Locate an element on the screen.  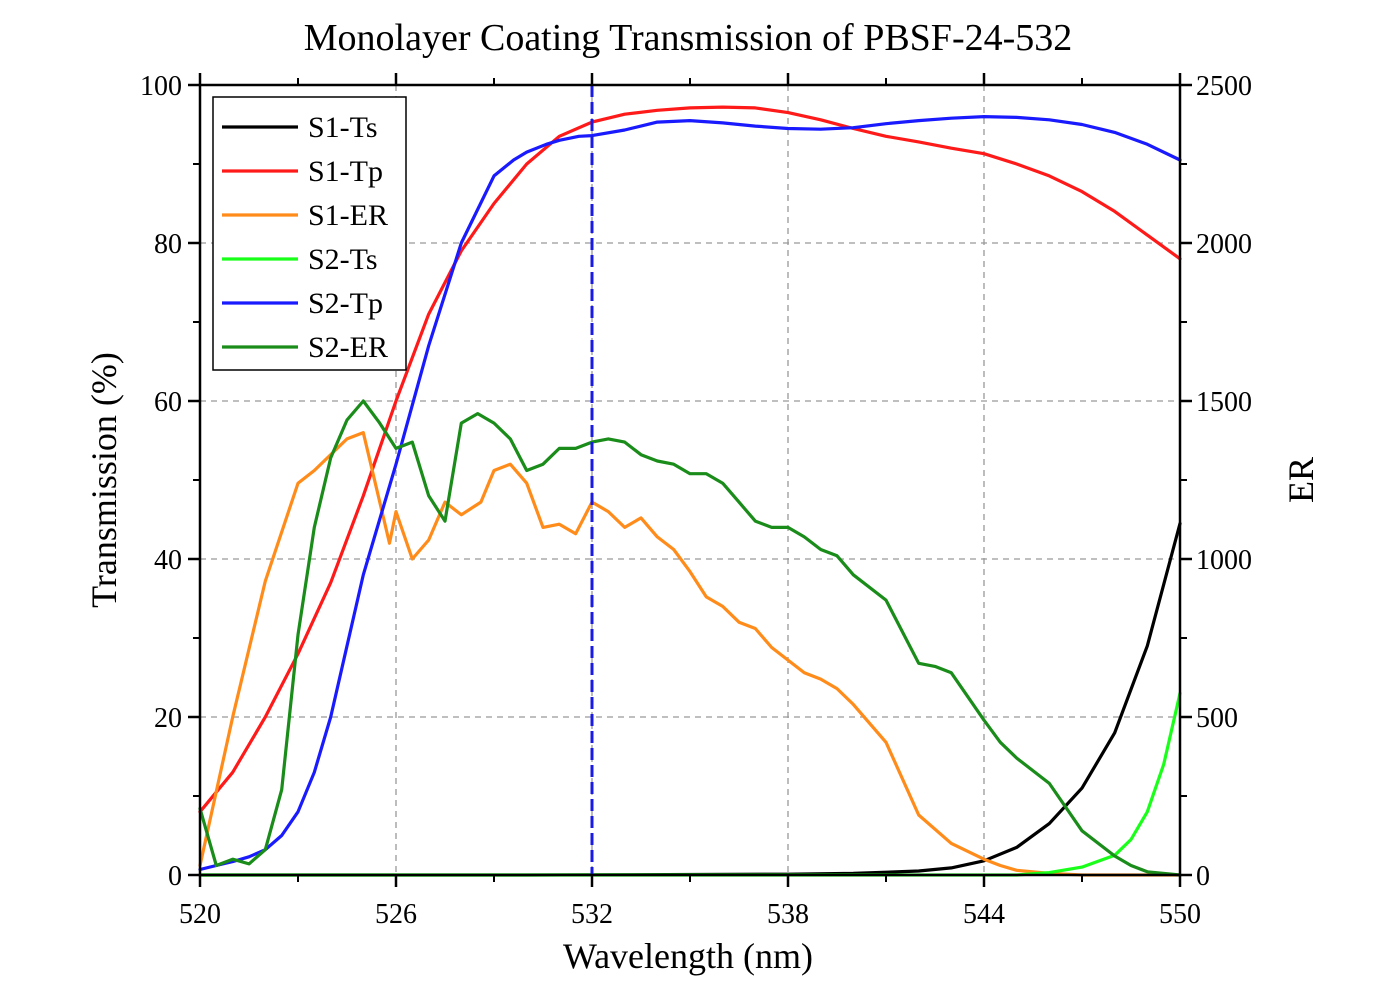
y-tick-label: 0 is located at coordinates (175, 876).